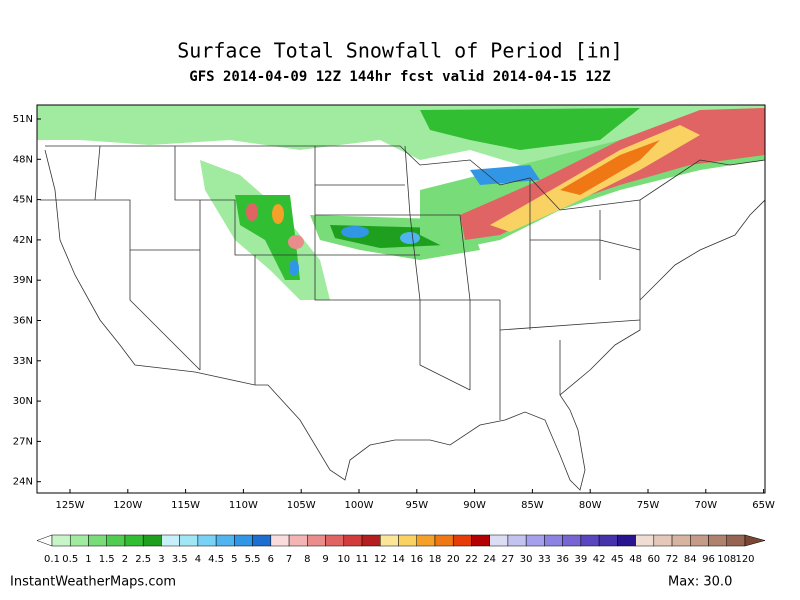  I want to click on colorbar-label: 30, so click(526, 559).